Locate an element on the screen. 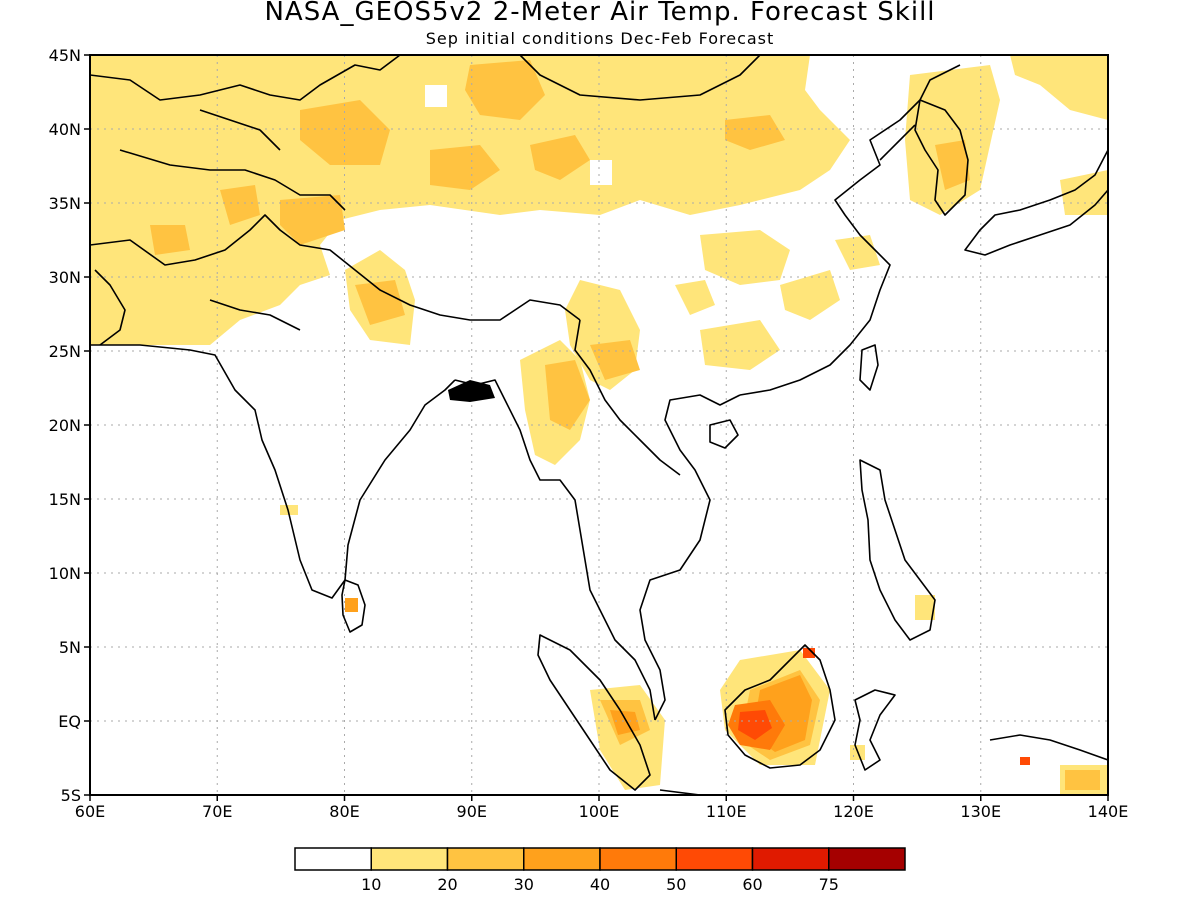 The image size is (1200, 900). lat-tick-label: 20N is located at coordinates (65, 425).